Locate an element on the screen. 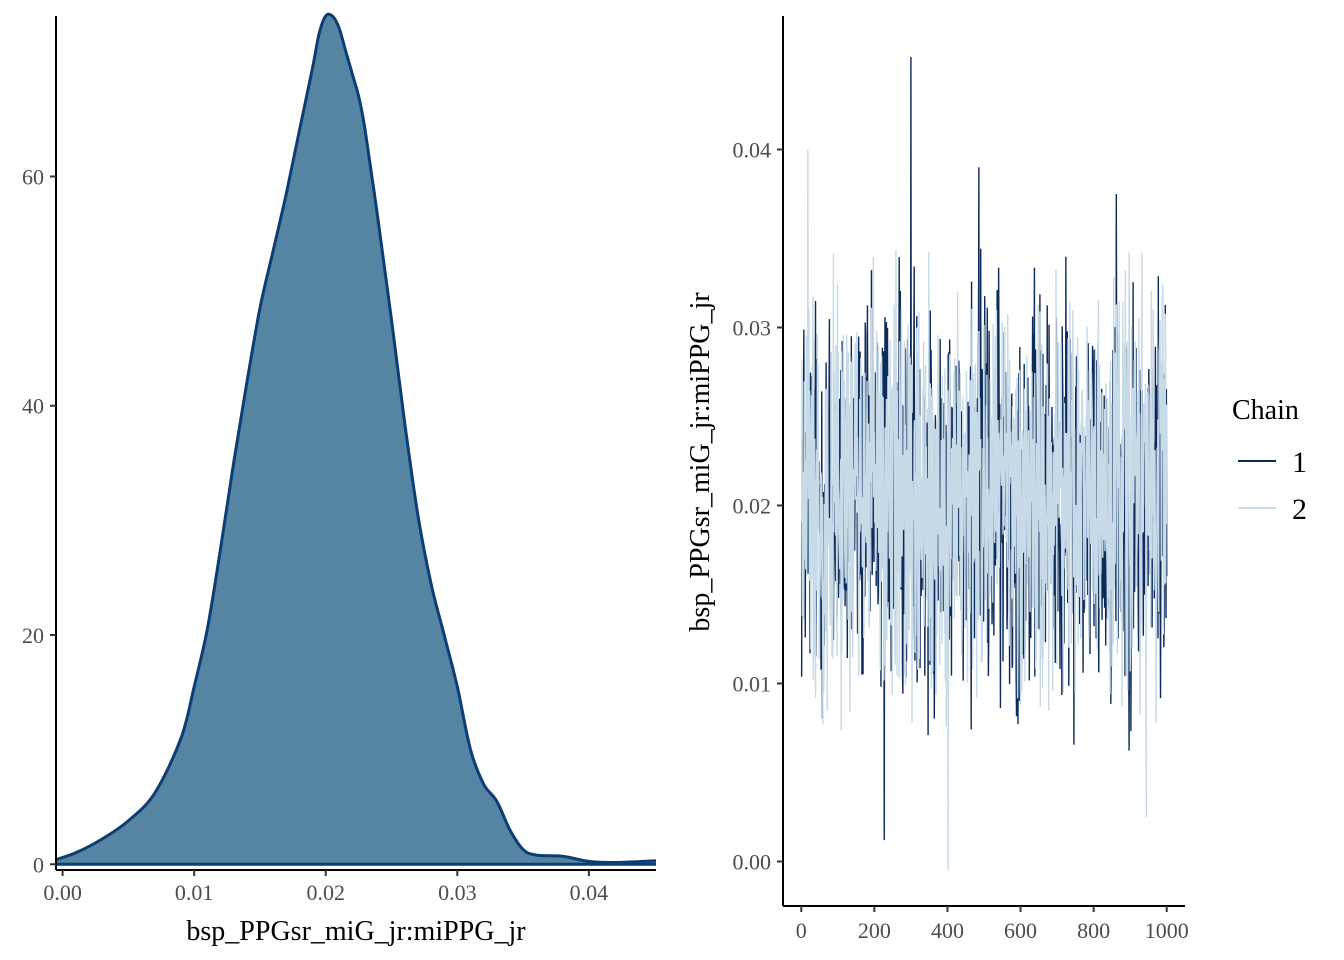 The image size is (1344, 960). trace-x-tick-label: 600 is located at coordinates (1020, 930).